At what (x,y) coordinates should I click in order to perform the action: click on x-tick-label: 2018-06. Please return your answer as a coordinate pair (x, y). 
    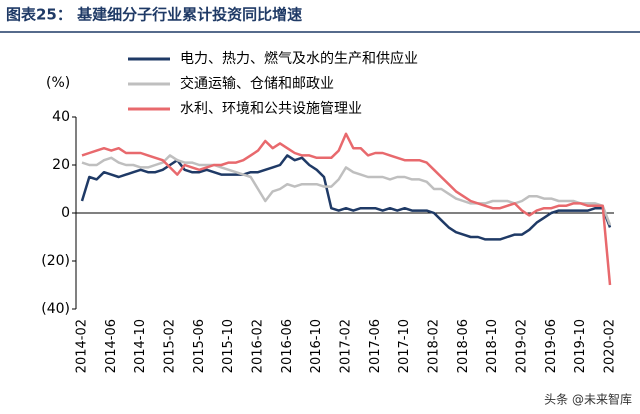
    Looking at the image, I should click on (463, 346).